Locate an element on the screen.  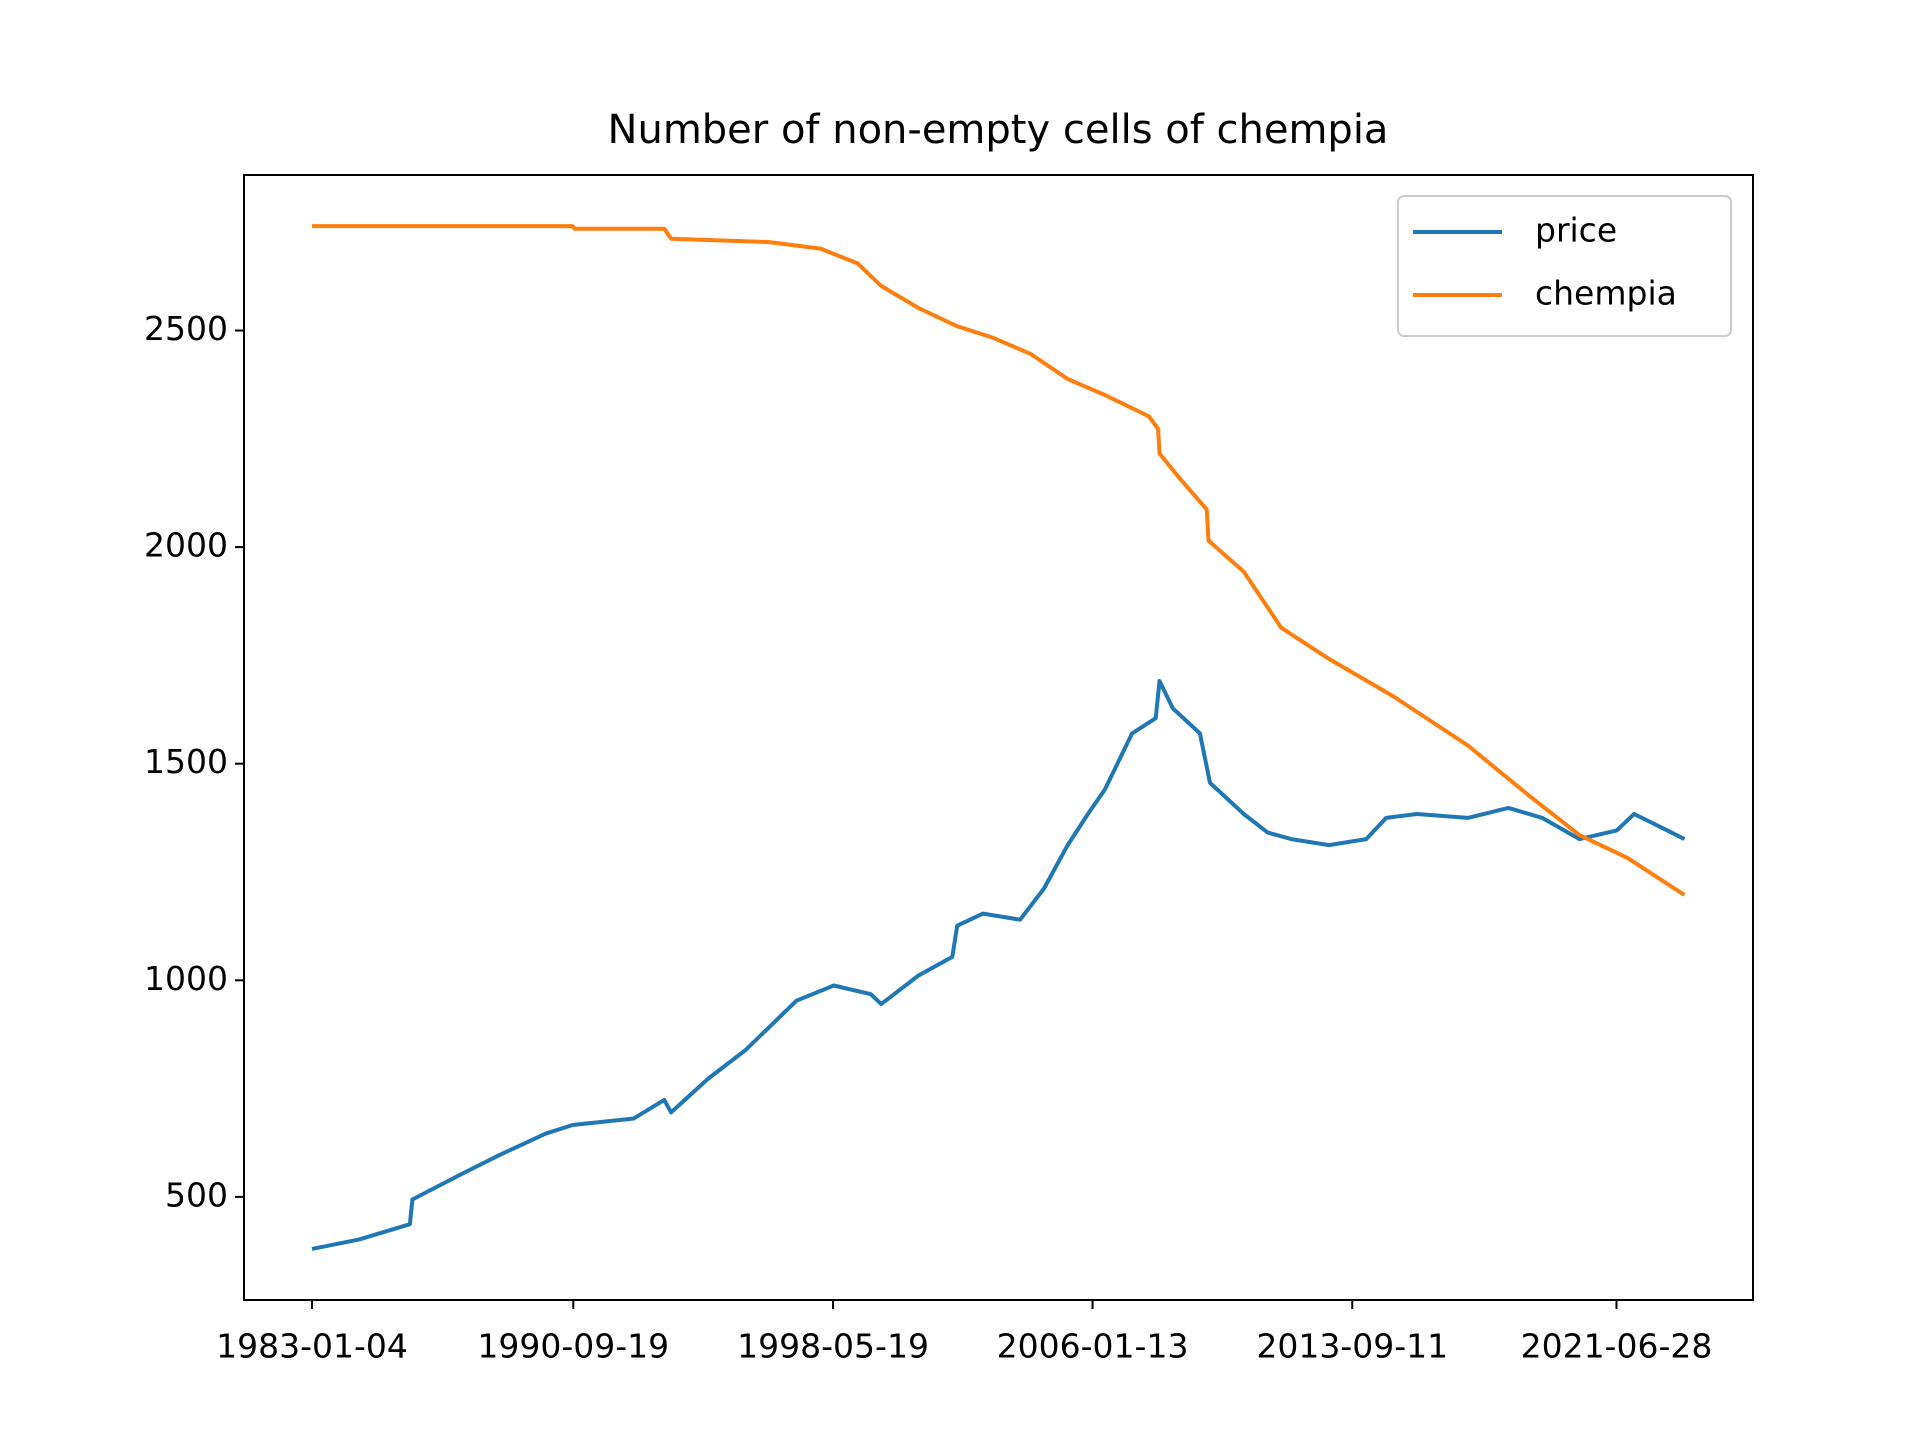
y-tick-label: 1000 is located at coordinates (186, 978).